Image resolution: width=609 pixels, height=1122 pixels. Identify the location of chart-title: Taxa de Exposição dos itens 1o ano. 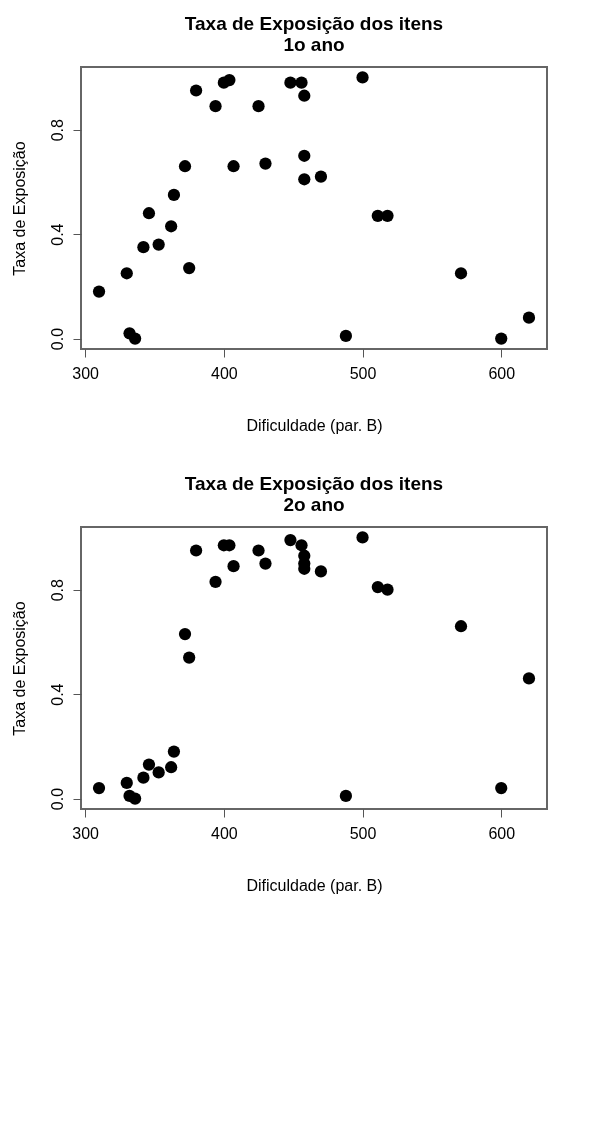
(314, 34).